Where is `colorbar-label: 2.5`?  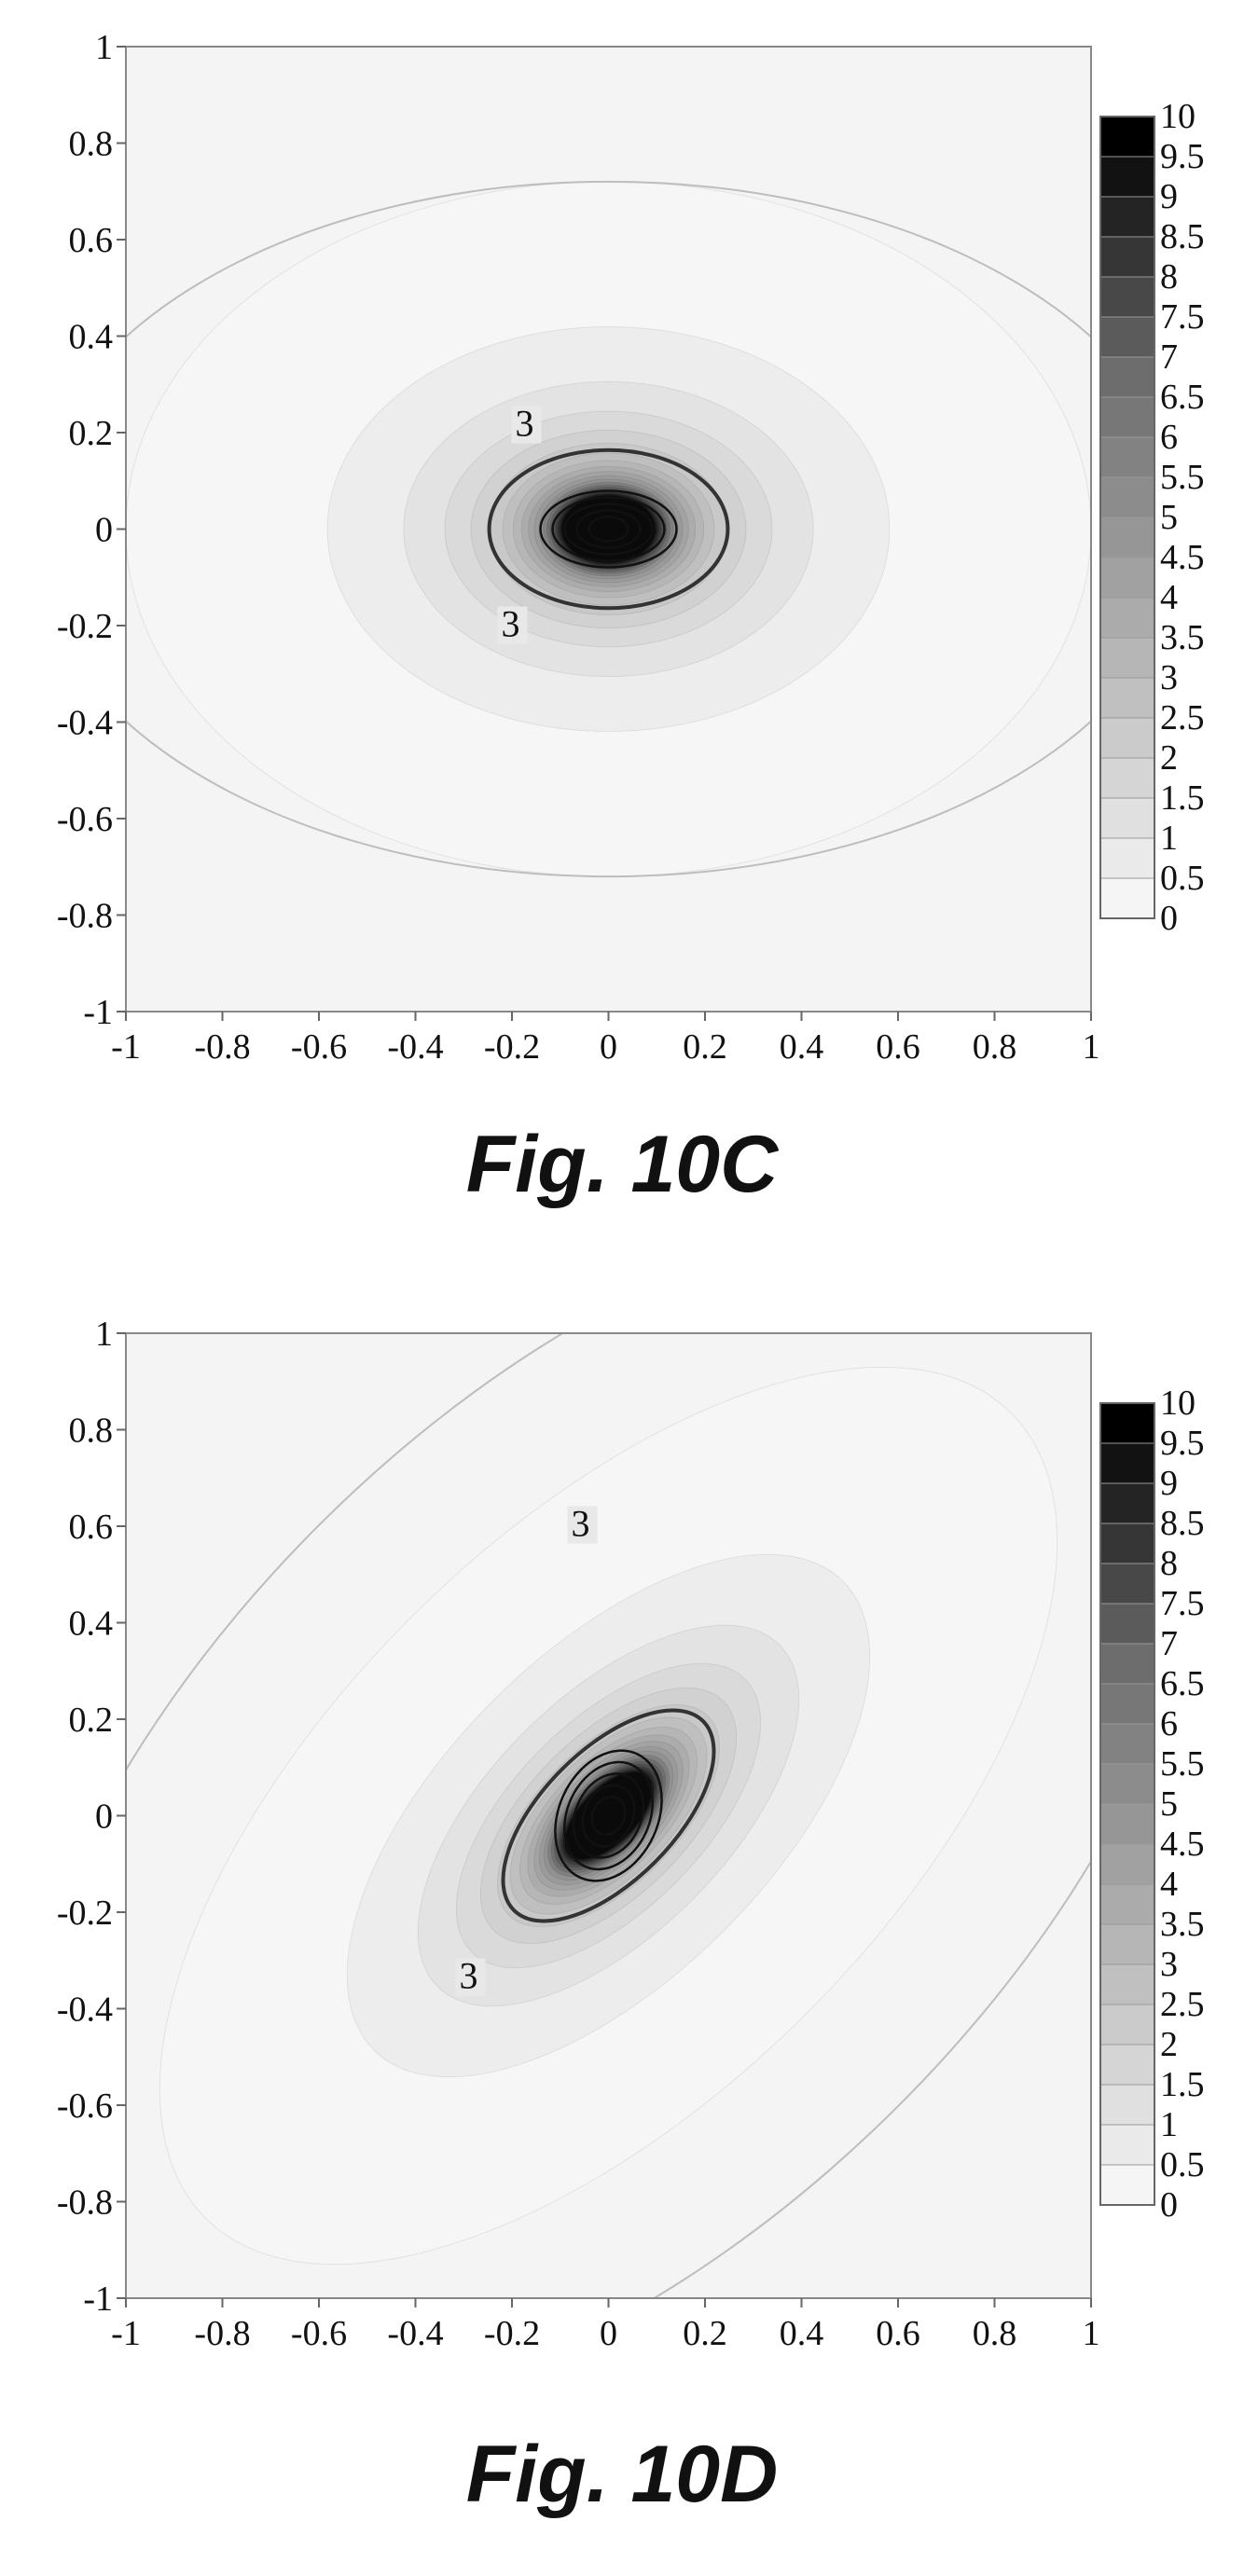 colorbar-label: 2.5 is located at coordinates (1182, 2005).